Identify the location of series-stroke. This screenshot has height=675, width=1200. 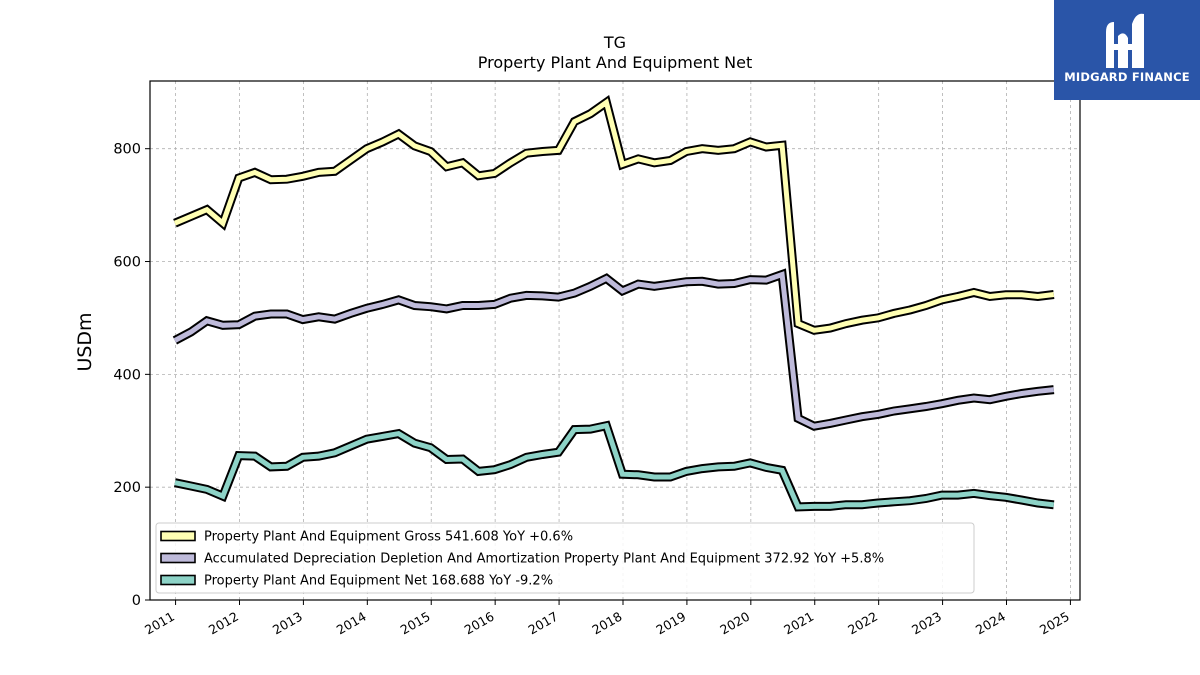
(614, 466).